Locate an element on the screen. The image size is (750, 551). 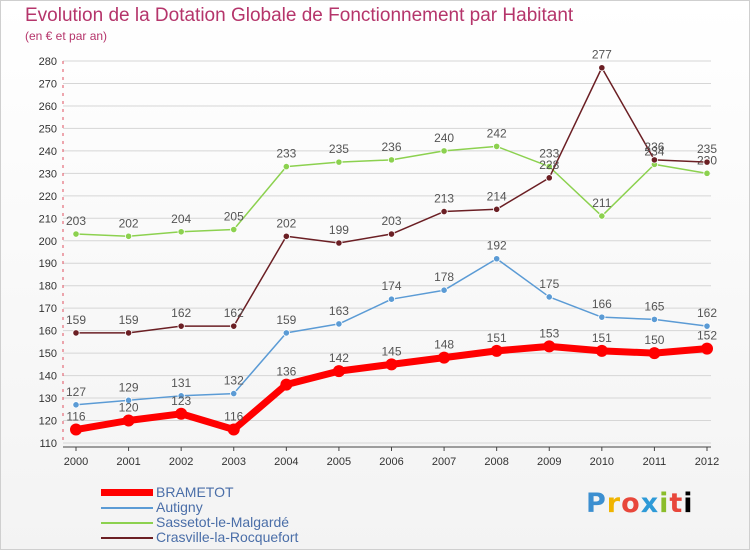
data-label-sassetot-le-malgard--2009: 233 is located at coordinates (549, 154).